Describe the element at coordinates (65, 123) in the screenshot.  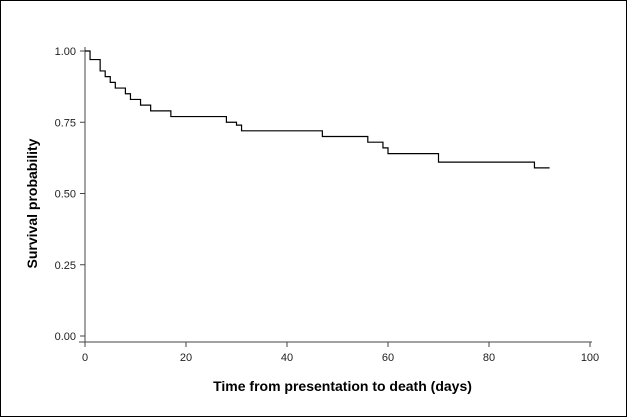
I see `y-tick-label: 0.75` at that location.